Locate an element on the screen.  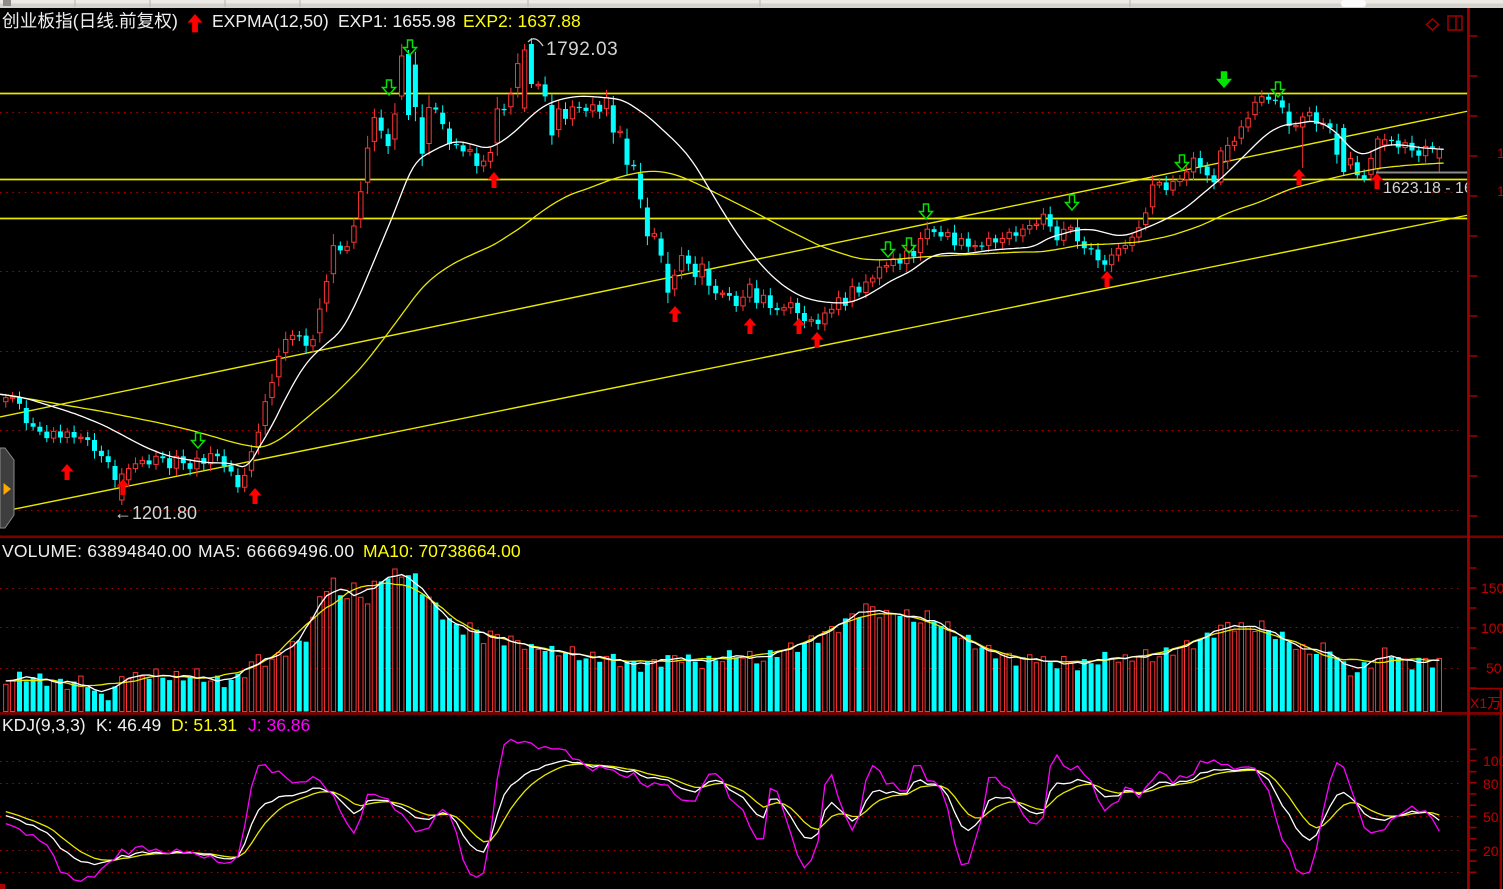
svg-text: VOLUME: 63894840.00 is located at coordinates (97, 551).